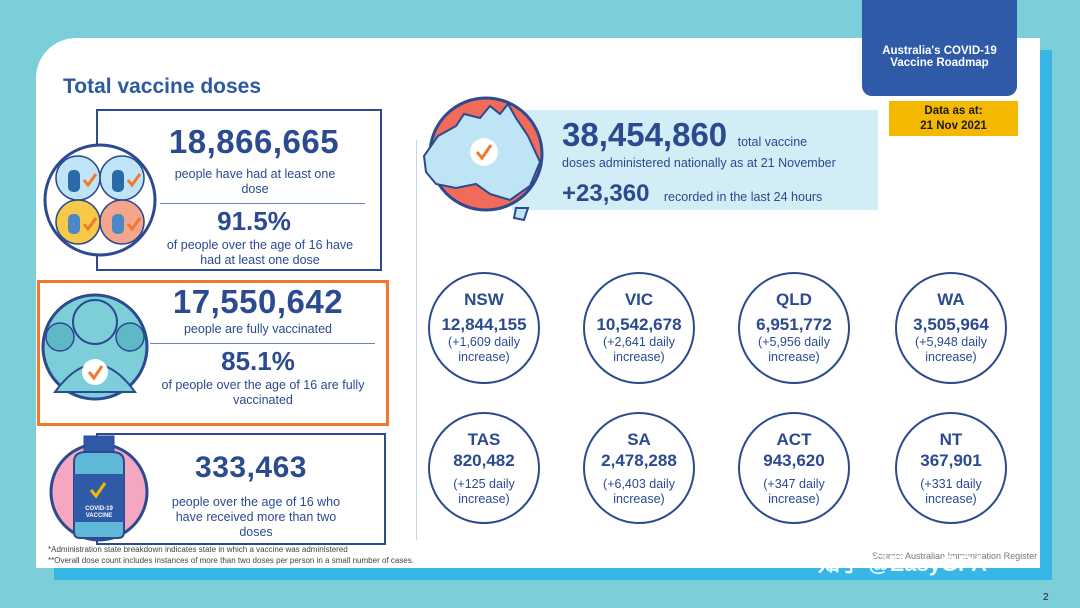 The height and width of the screenshot is (608, 1080). Describe the element at coordinates (639, 439) in the screenshot. I see `state-abbr: SA` at that location.